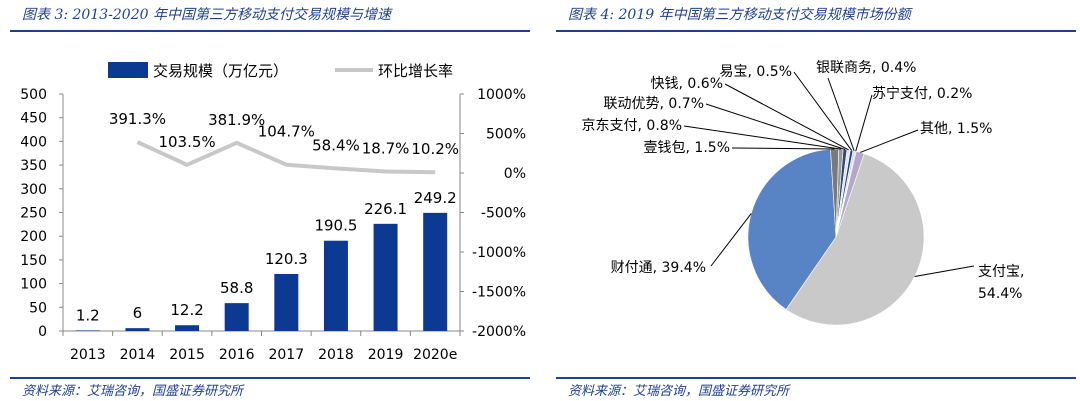 The width and height of the screenshot is (1080, 401). Describe the element at coordinates (435, 198) in the screenshot. I see `bar-value-label: 249.2` at that location.